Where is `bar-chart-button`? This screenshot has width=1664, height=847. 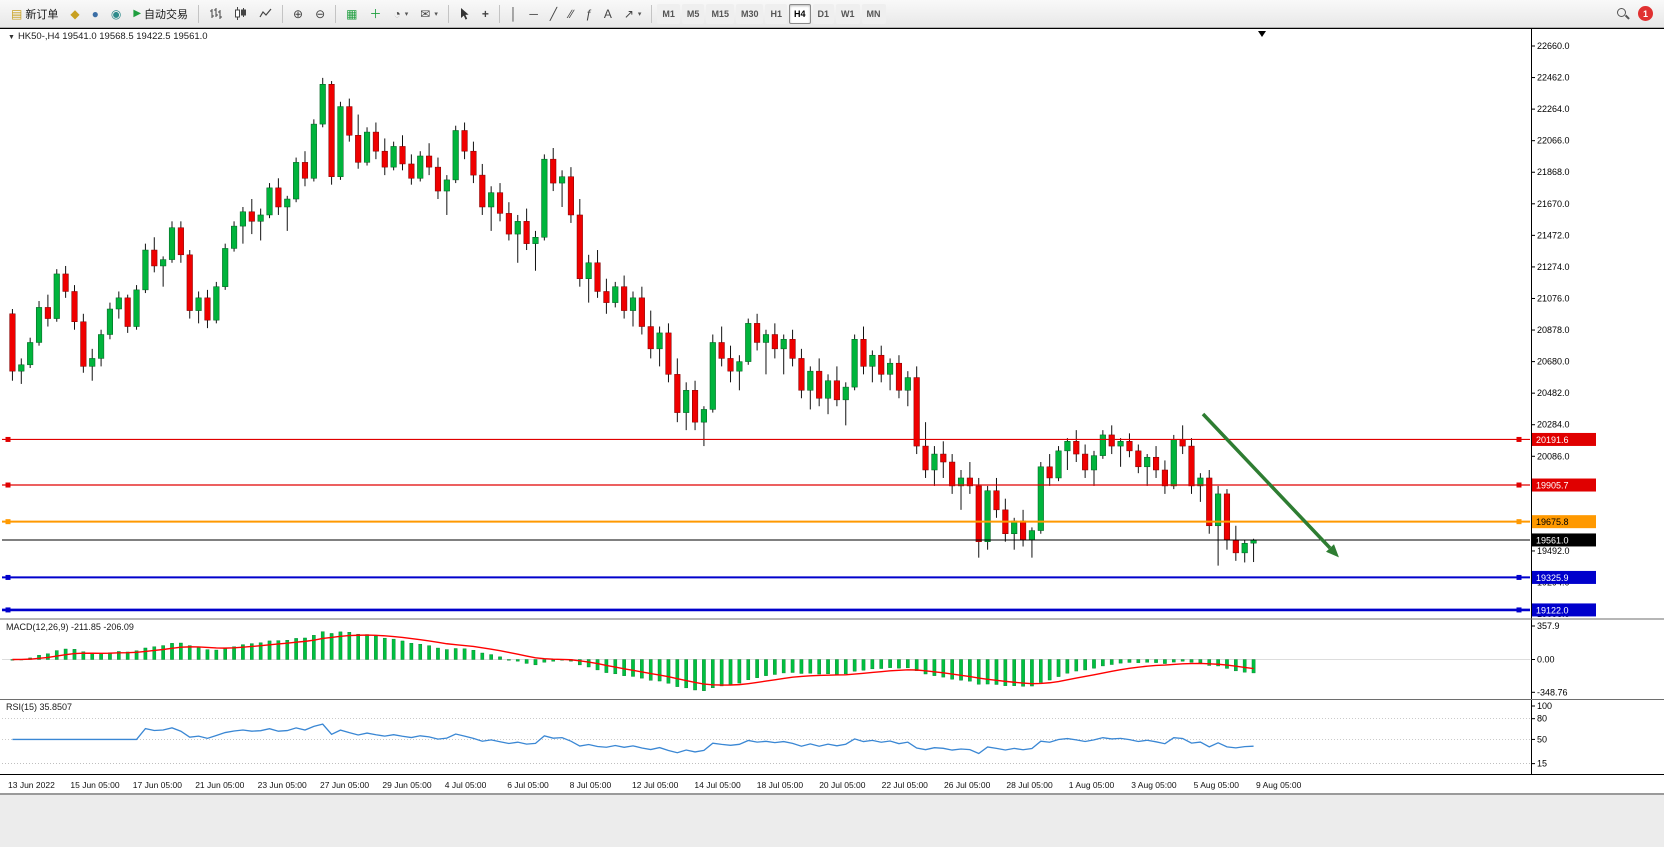
bar-chart-button is located at coordinates (215, 14).